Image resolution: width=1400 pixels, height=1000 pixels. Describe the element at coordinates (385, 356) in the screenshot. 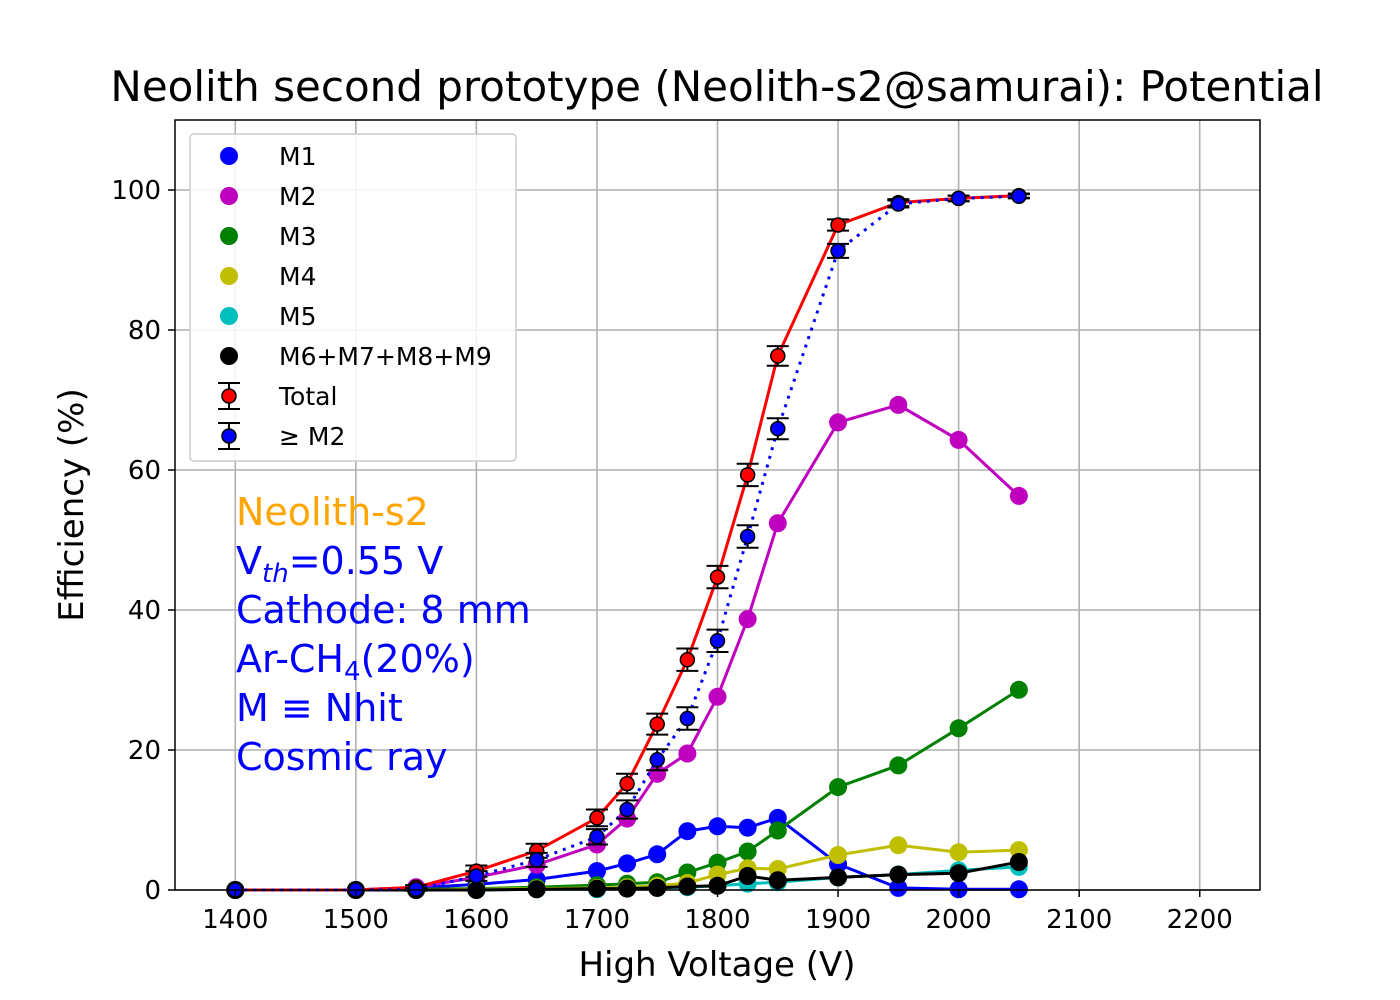

I see `legend-label: M6+M7+M8+M9` at that location.